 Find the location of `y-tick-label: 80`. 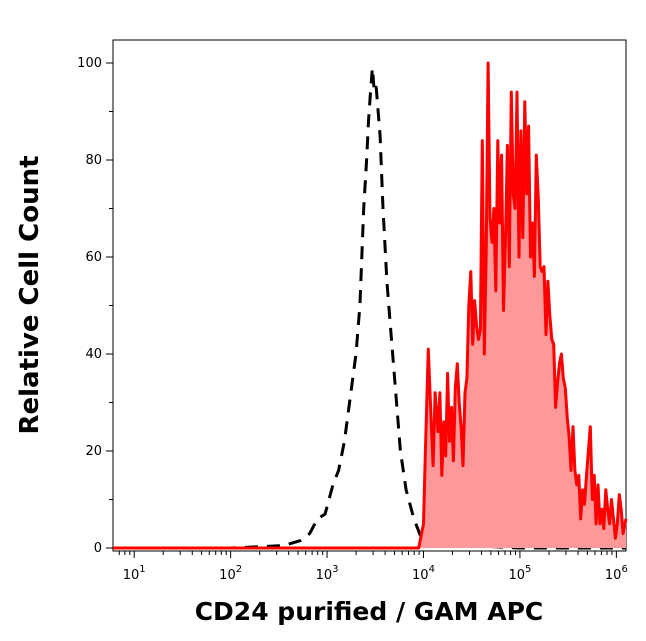

y-tick-label: 80 is located at coordinates (93, 160).